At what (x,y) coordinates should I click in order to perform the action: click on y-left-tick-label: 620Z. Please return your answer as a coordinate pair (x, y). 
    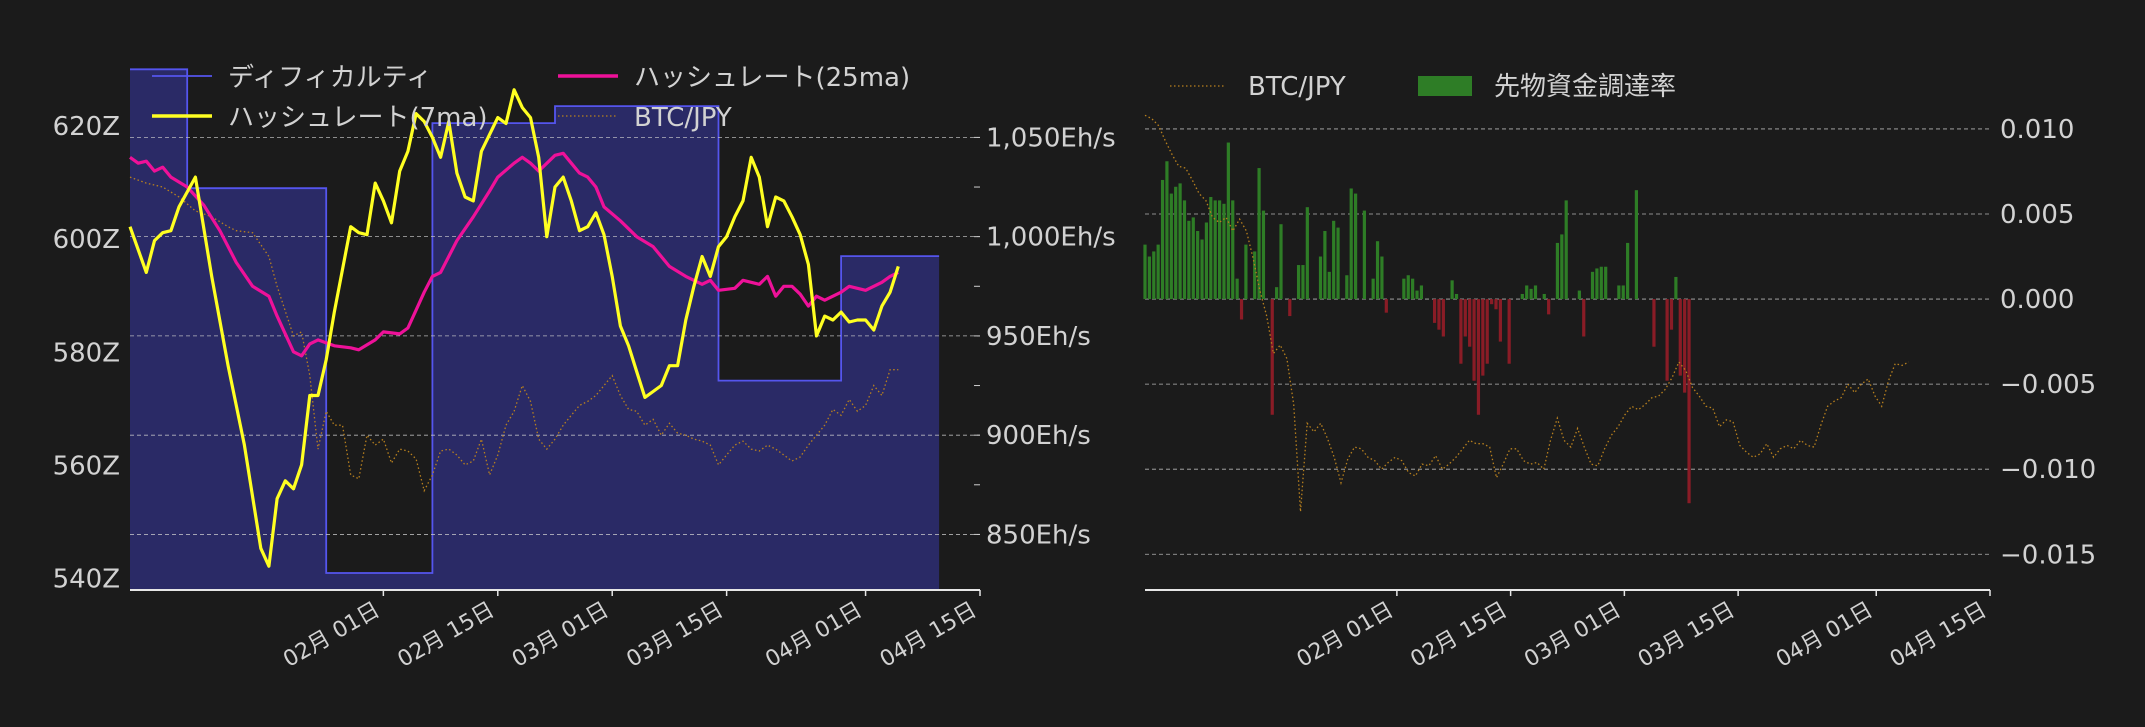
    Looking at the image, I should click on (86, 127).